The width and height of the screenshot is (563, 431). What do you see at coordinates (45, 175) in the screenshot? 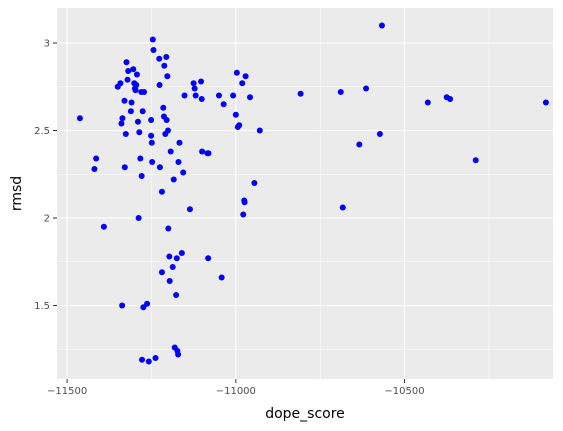
I see `y-axis: 1.5 2 2.5 3` at bounding box center [45, 175].